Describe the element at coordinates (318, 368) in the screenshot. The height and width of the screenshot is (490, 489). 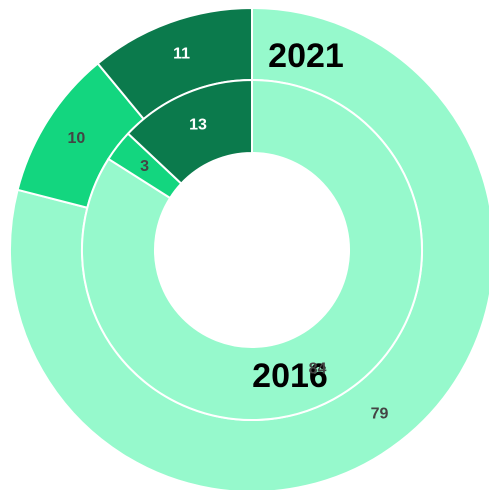
I see `value-label: 84` at that location.